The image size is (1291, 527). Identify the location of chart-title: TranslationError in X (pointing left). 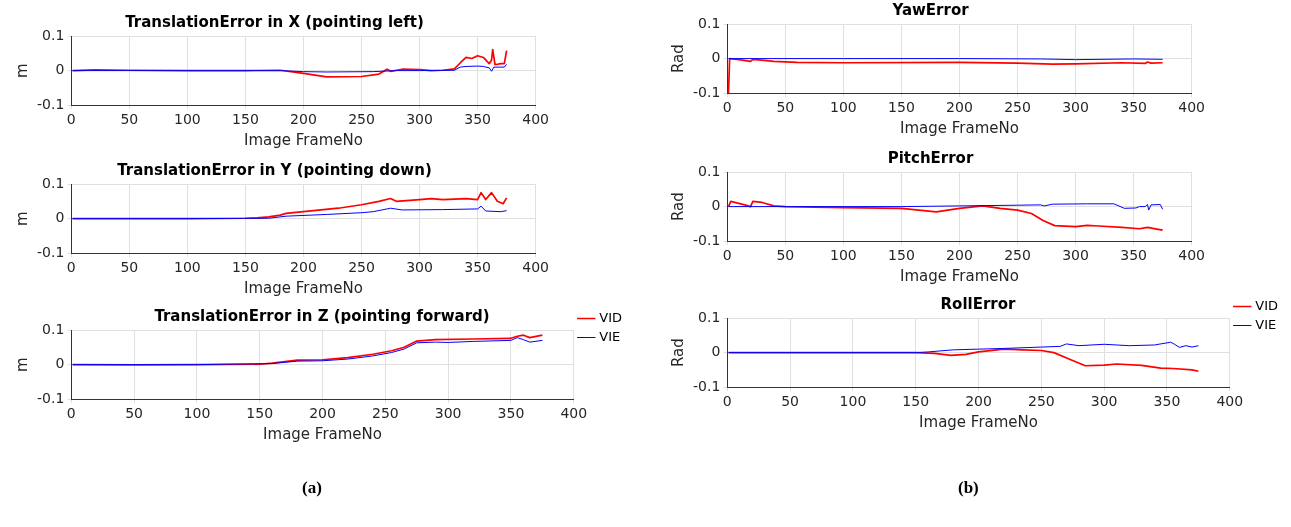
(274, 21).